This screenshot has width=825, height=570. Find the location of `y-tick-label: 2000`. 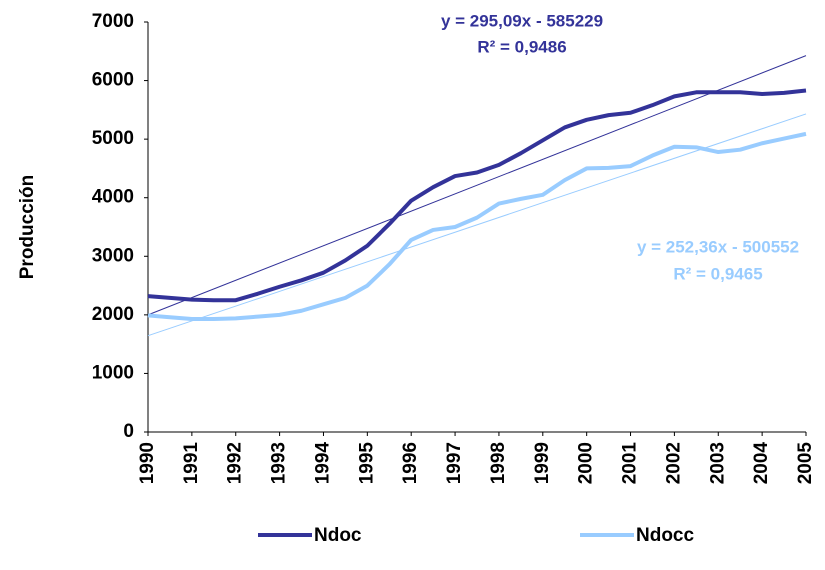

y-tick-label: 2000 is located at coordinates (113, 314).